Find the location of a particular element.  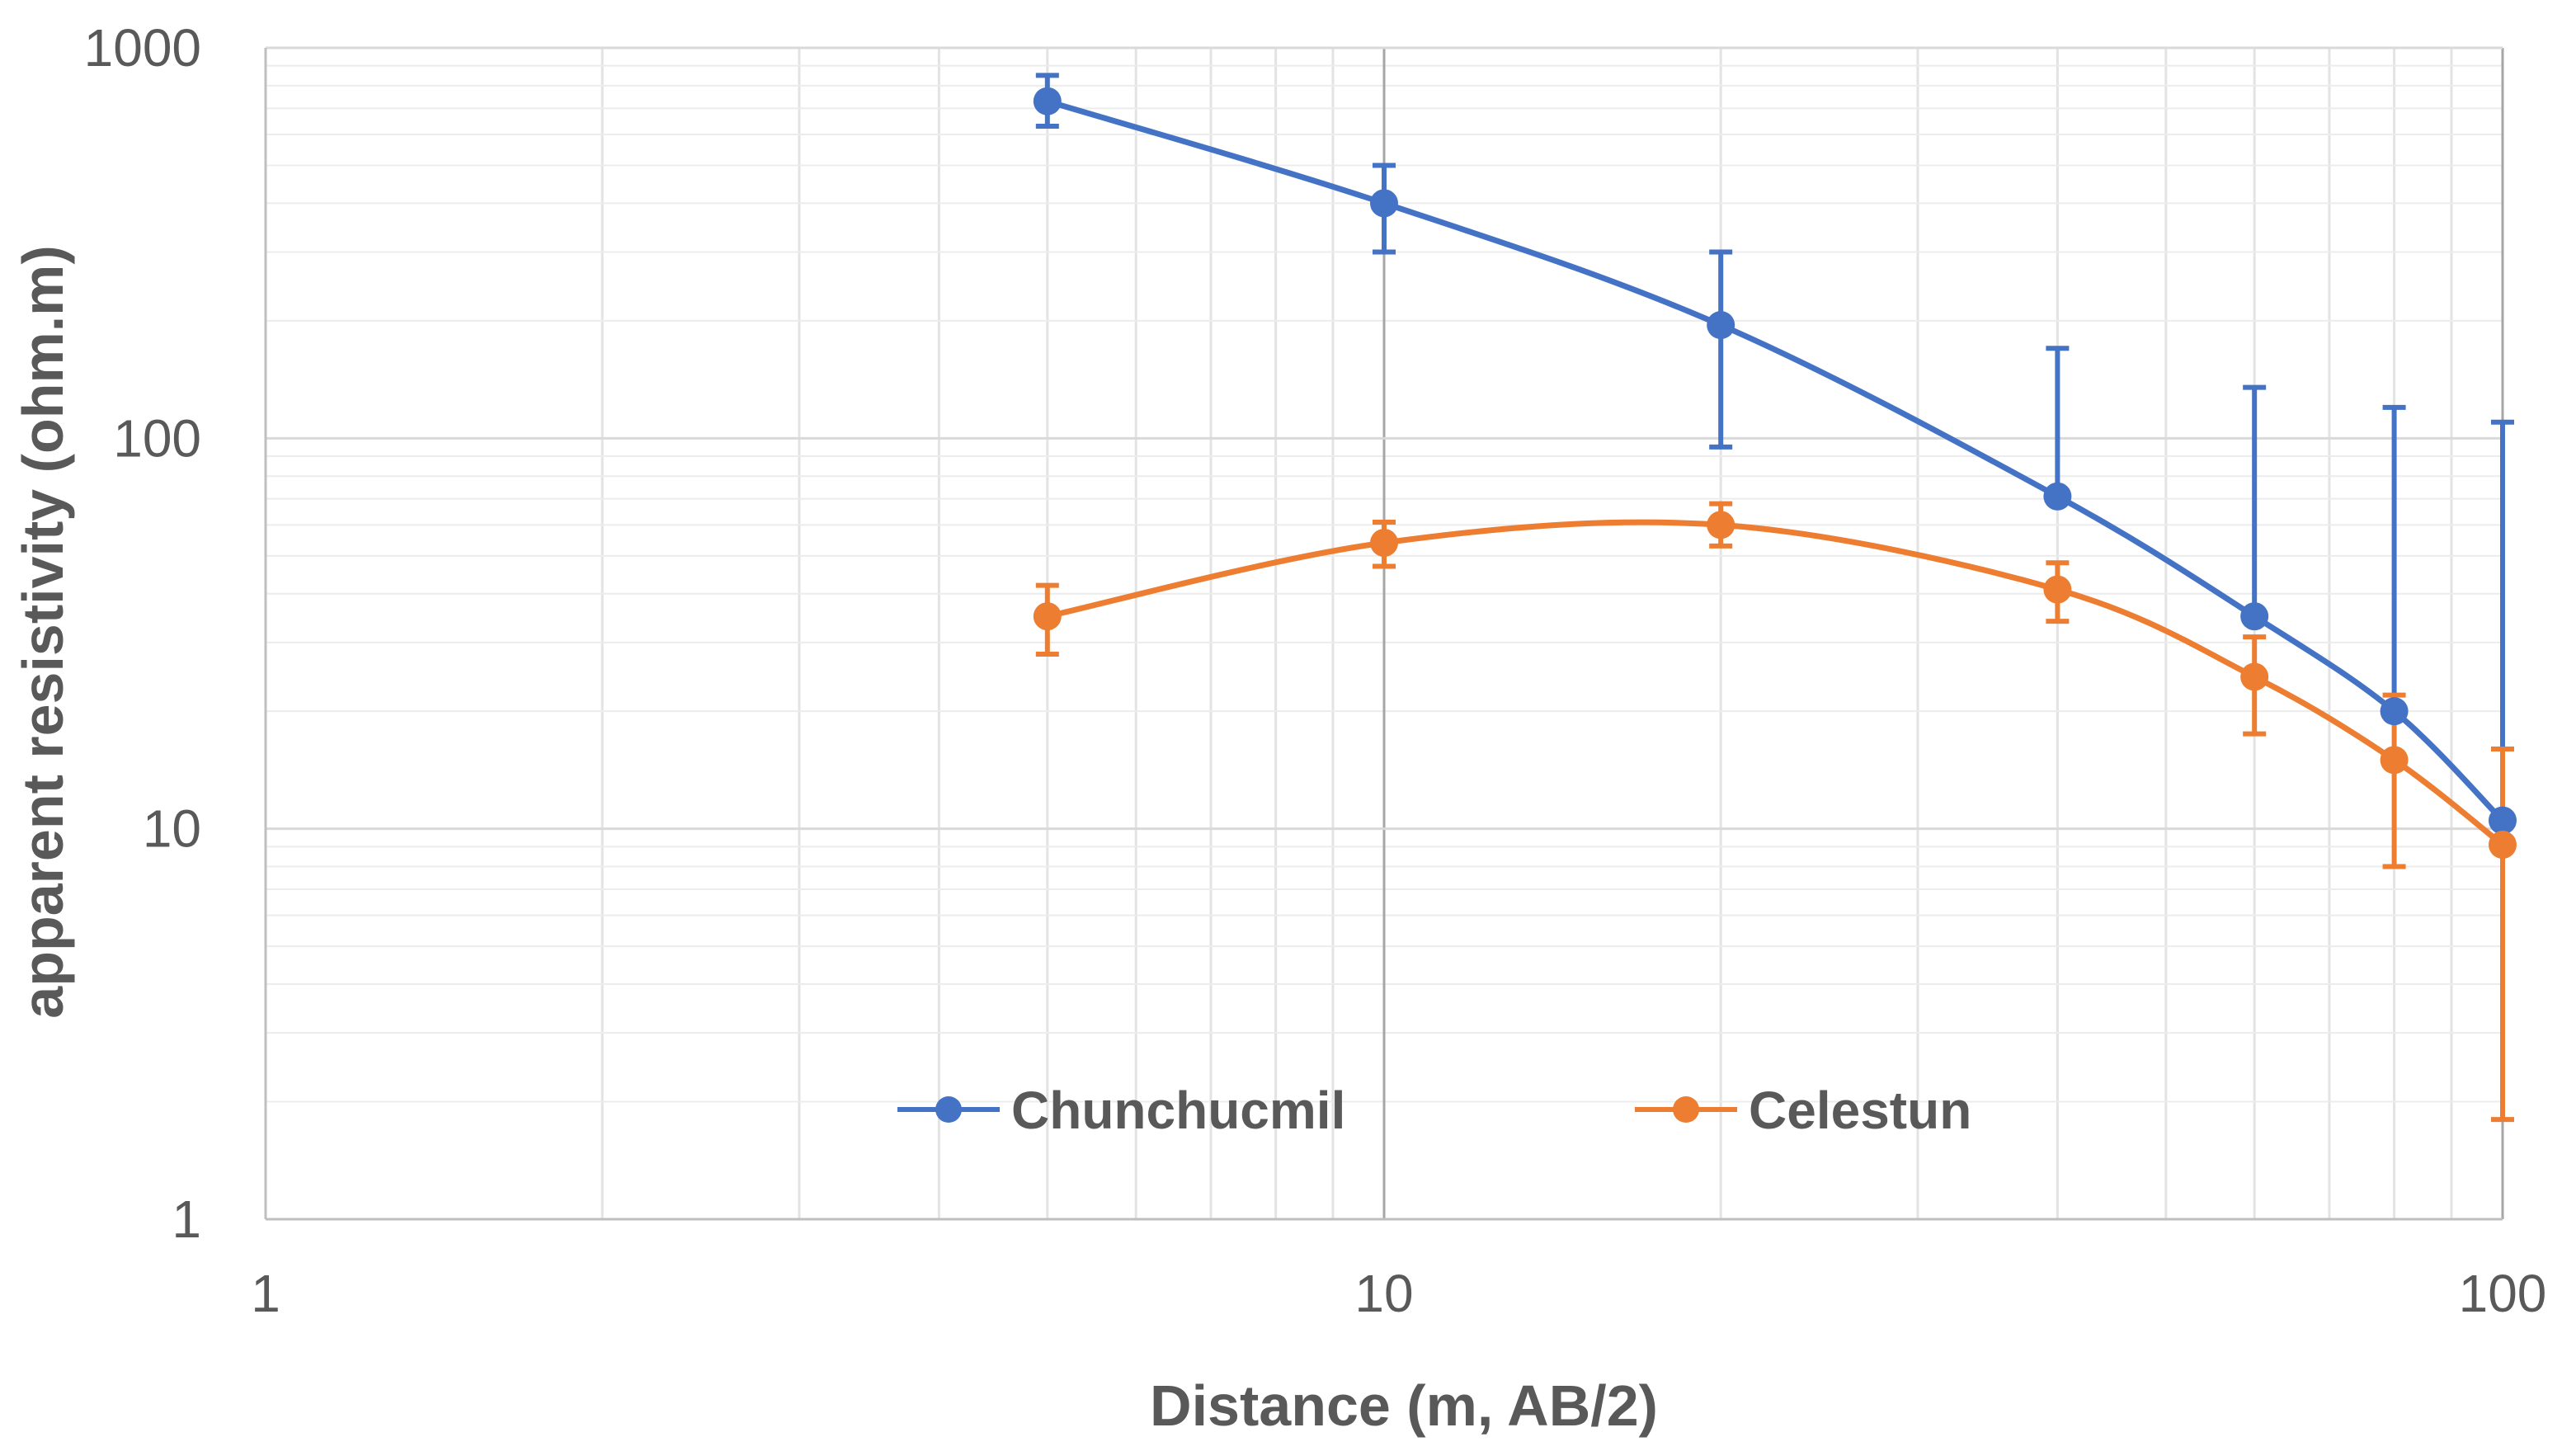

series-line-celestun is located at coordinates (1775, 683).